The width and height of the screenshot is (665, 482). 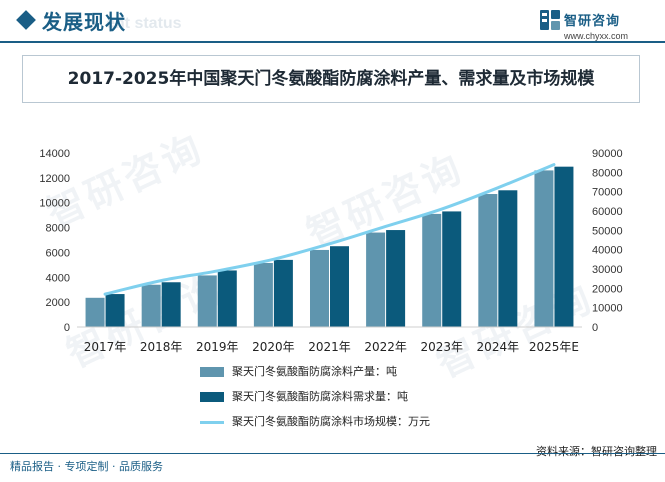 What do you see at coordinates (105, 347) in the screenshot?
I see `x-tick-label: 2017年` at bounding box center [105, 347].